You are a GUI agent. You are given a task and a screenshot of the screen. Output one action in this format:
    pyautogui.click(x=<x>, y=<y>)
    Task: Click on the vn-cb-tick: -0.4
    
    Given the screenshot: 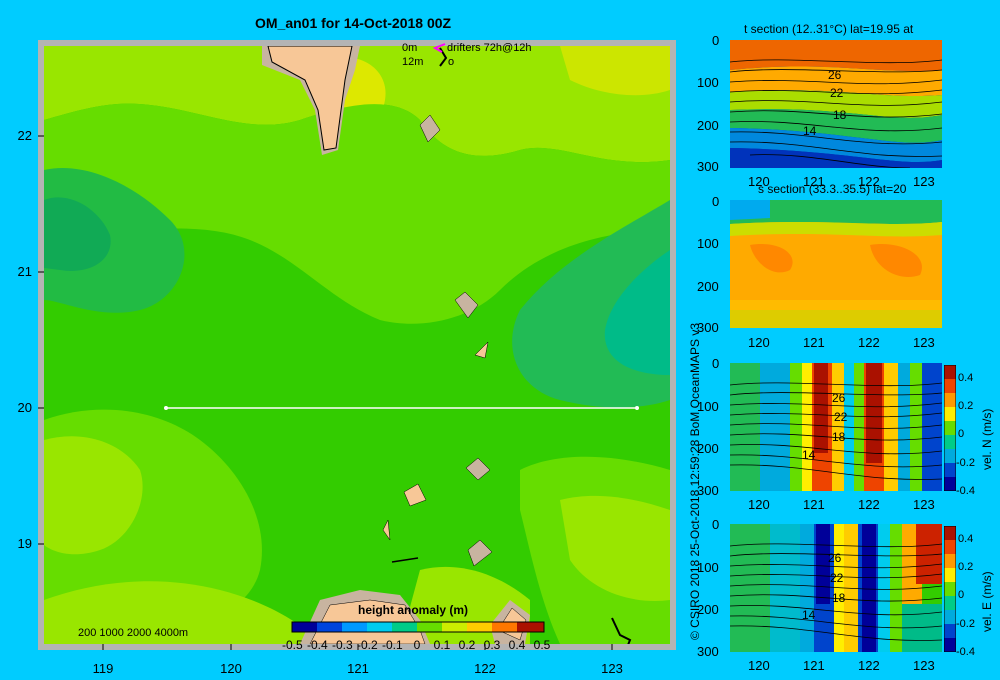 What is the action you would take?
    pyautogui.click(x=965, y=491)
    